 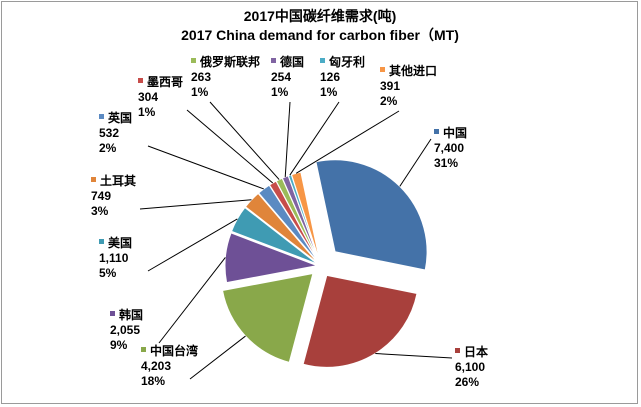 I want to click on label-name-8: 墨西哥, so click(x=165, y=82).